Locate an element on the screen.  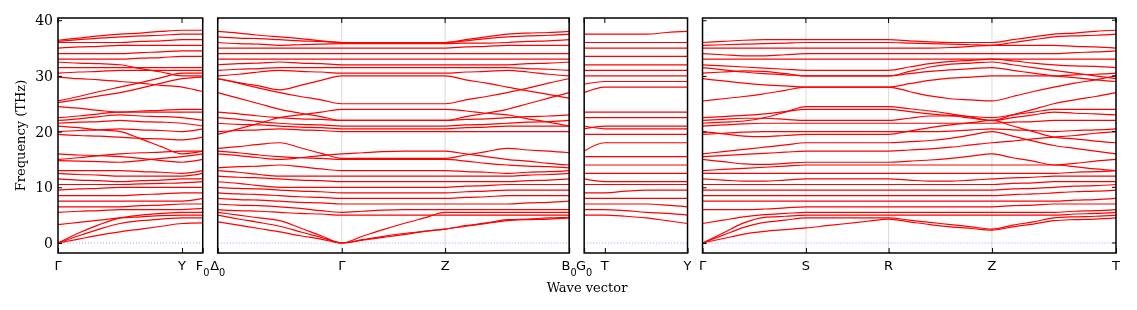
x-tick-label: Δ$_{0}$ is located at coordinates (218, 268).